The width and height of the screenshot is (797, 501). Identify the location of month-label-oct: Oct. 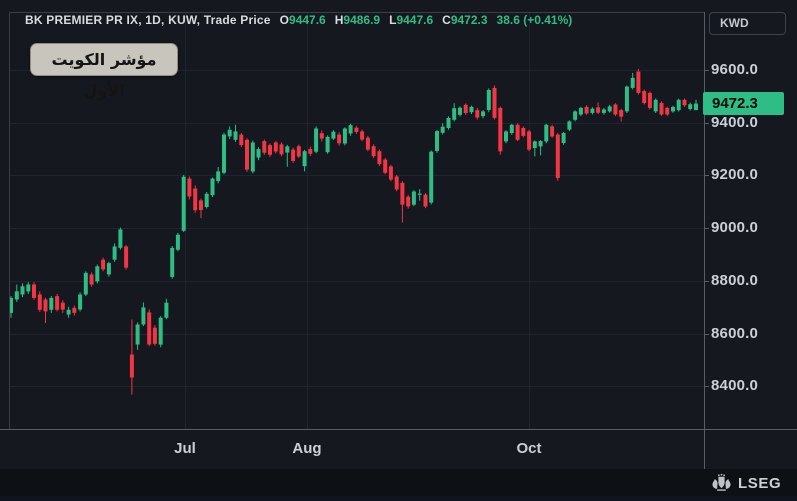
(529, 448).